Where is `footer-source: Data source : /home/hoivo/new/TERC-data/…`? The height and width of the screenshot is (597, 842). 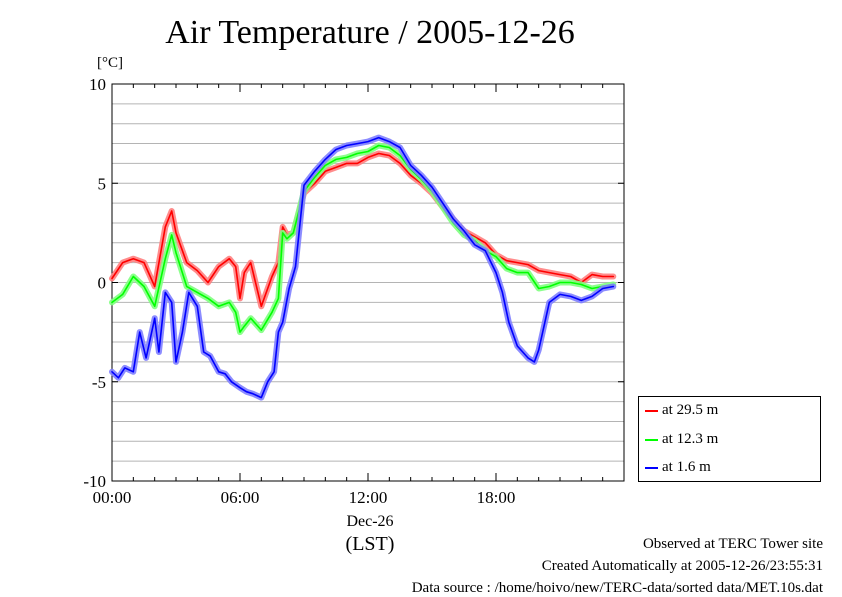
footer-source: Data source : /home/hoivo/new/TERC-data/… is located at coordinates (617, 588).